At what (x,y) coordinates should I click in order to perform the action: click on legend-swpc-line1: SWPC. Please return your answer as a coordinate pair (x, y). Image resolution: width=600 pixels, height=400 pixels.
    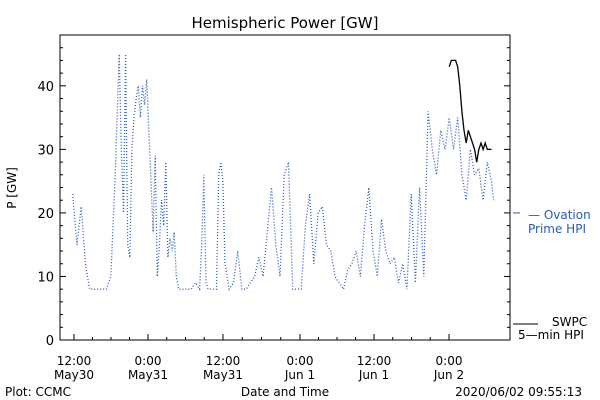
    Looking at the image, I should click on (569, 322).